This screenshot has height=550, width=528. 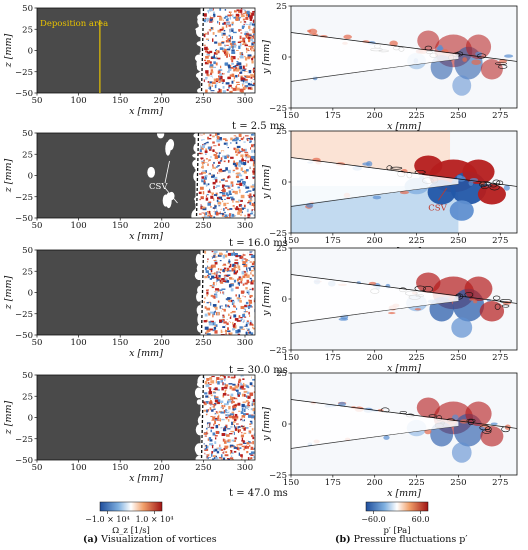 I want to click on vorticity-colorbar: −1.0 × 10⁴ 1.0 × 10⁴ Ω_z [1/s], so click(x=129, y=518).